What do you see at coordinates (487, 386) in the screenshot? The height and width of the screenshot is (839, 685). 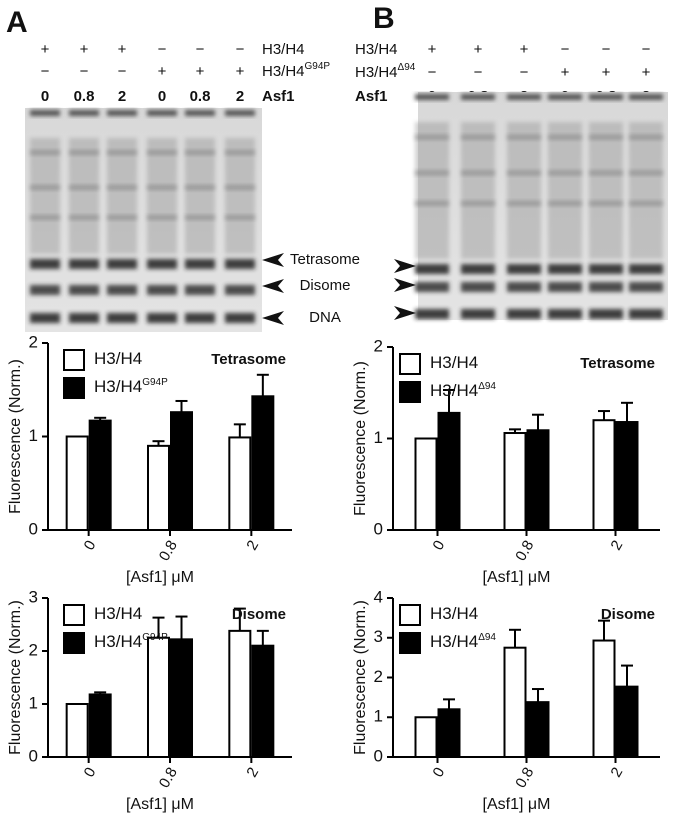 I see `label-superscript: Δ94` at bounding box center [487, 386].